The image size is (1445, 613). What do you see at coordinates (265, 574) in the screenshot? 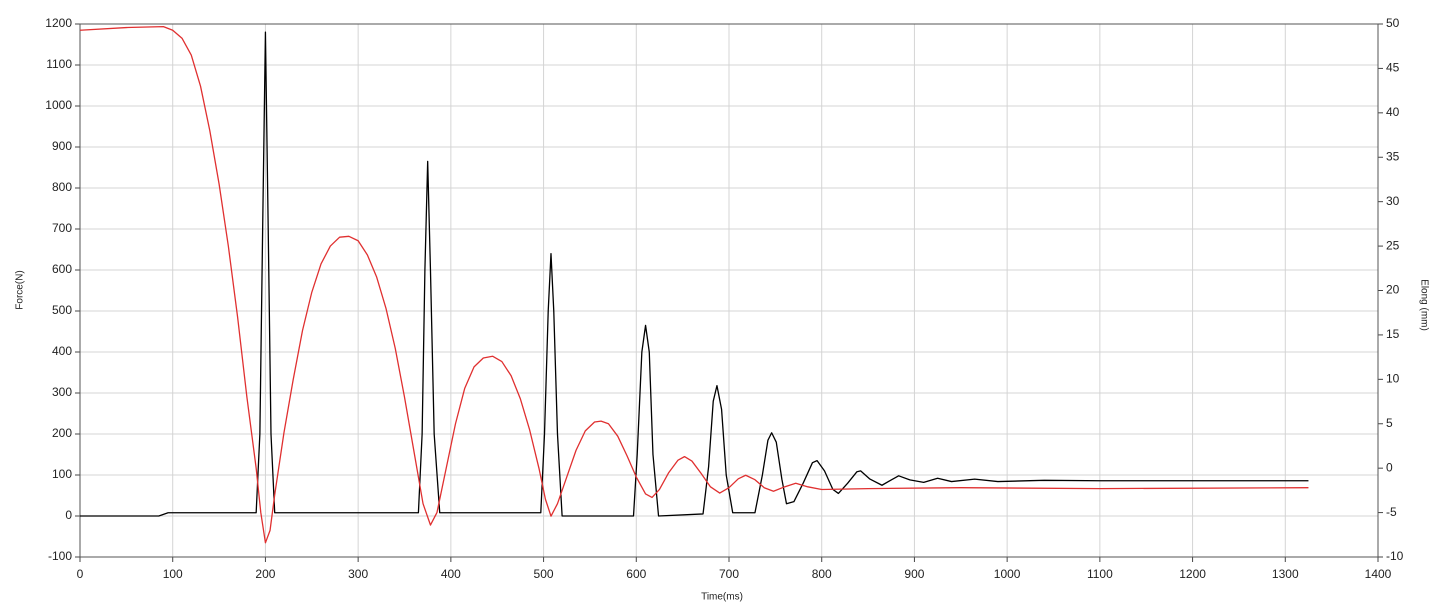
I see `x-tick-label: 200` at bounding box center [265, 574].